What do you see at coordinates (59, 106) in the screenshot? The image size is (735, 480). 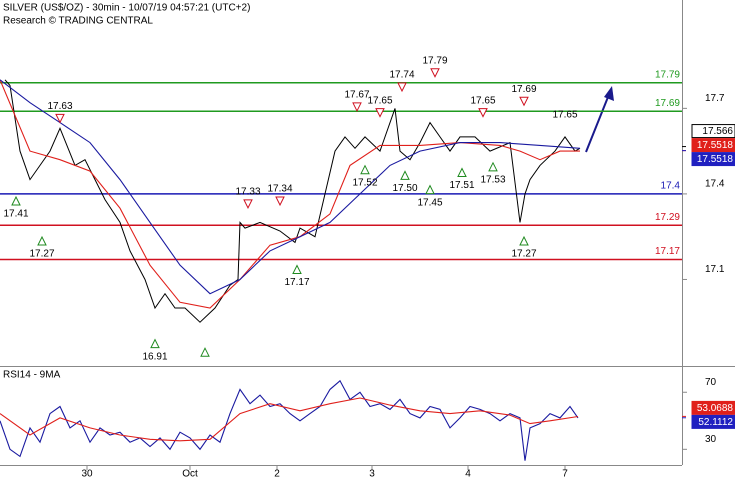 I see `high-label: 17.63` at bounding box center [59, 106].